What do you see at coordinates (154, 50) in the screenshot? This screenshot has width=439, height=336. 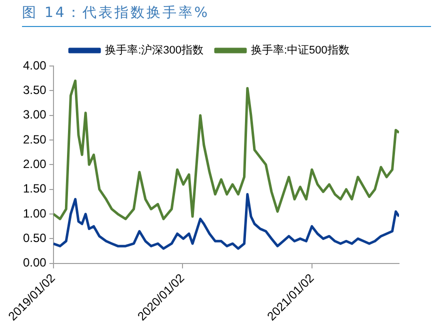 I see `legend-label: 换手率:沪深300指数` at bounding box center [154, 50].